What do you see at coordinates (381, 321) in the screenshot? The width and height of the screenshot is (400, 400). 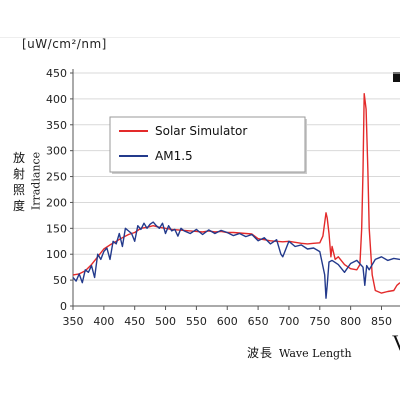 I see `x-tick-label: 850` at bounding box center [381, 321].